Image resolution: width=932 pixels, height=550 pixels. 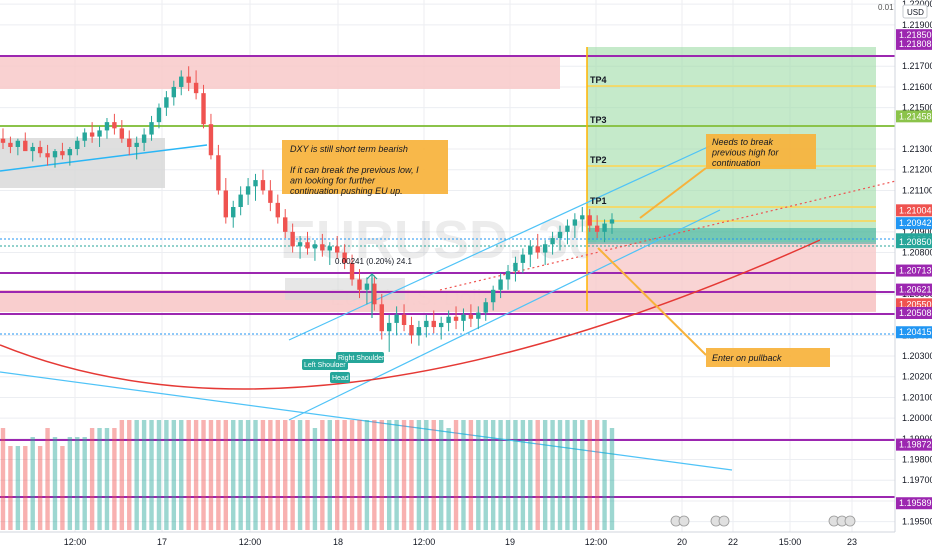 I want to click on currency-button, so click(x=915, y=11).